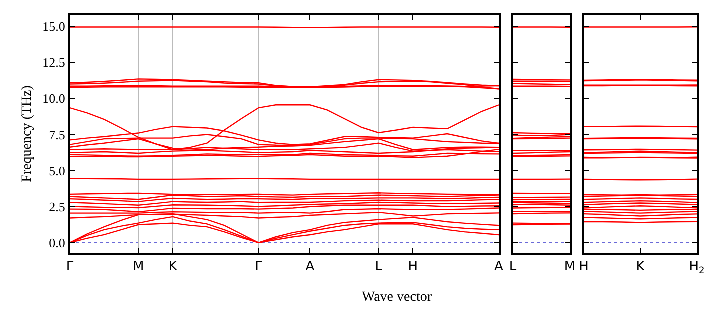 Image resolution: width=720 pixels, height=310 pixels. What do you see at coordinates (27, 133) in the screenshot?
I see `y-axis-title: Frequency (THz)` at bounding box center [27, 133].